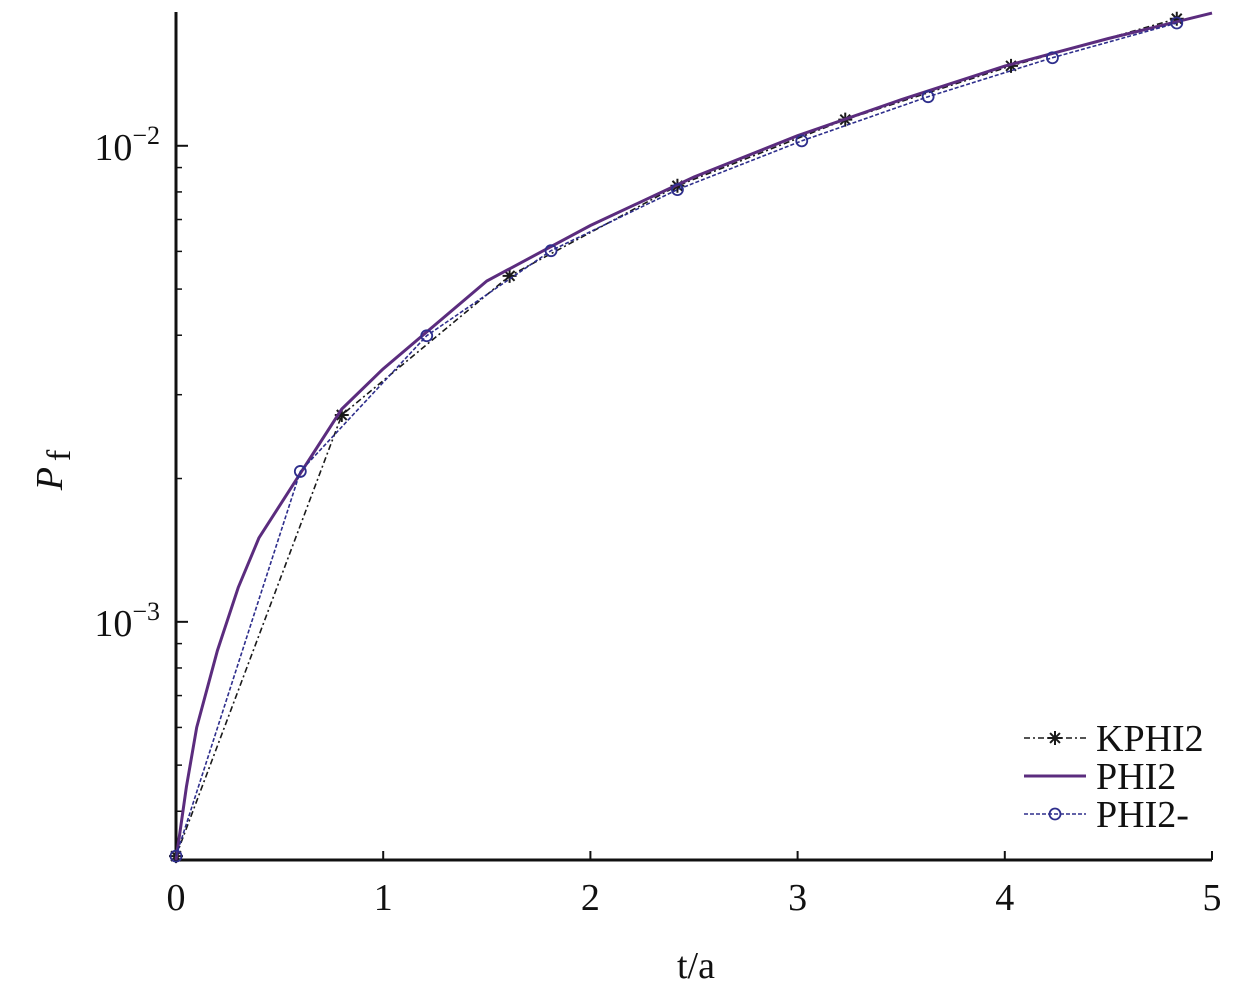 This screenshot has width=1248, height=996. I want to click on y-axis-label-sub: f, so click(59, 455).